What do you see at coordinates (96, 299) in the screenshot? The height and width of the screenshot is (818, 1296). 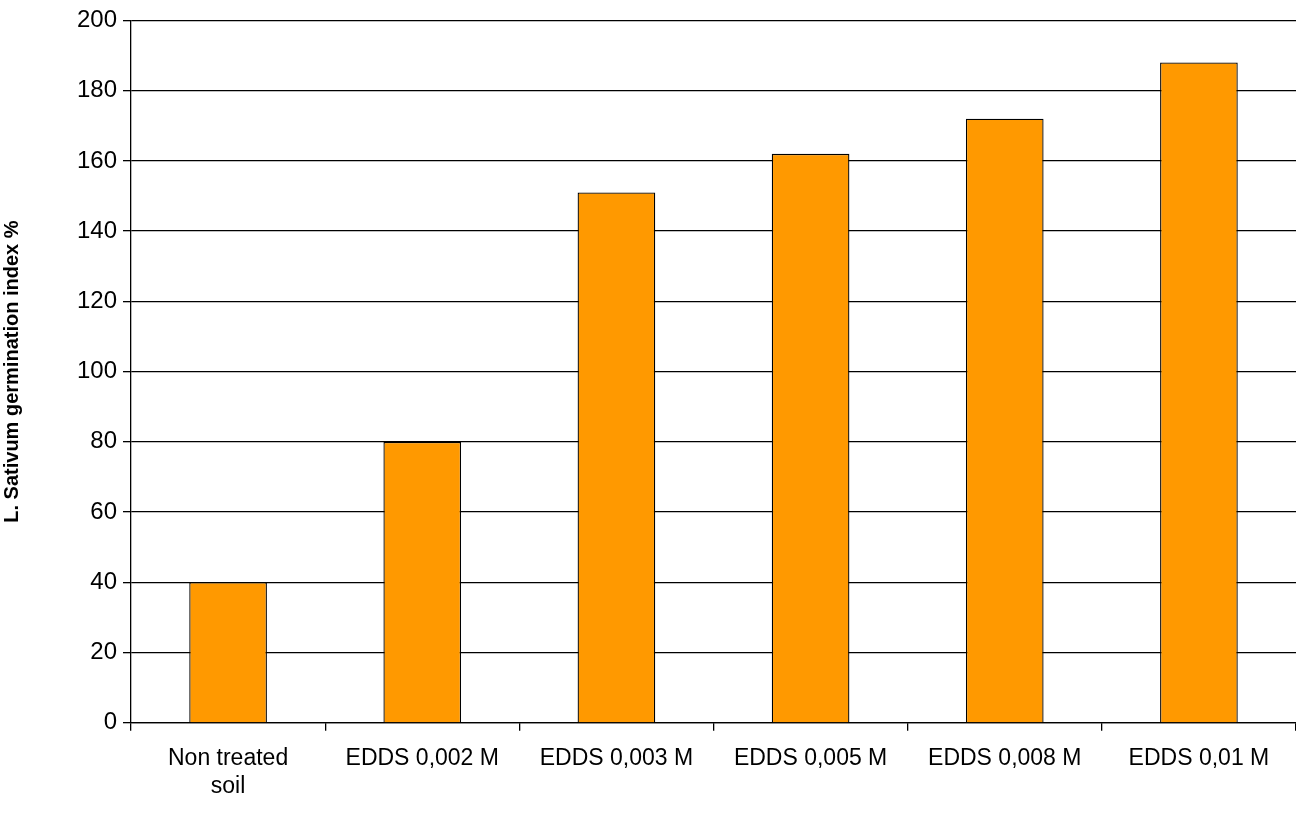 I see `y-tick-label: 120` at bounding box center [96, 299].